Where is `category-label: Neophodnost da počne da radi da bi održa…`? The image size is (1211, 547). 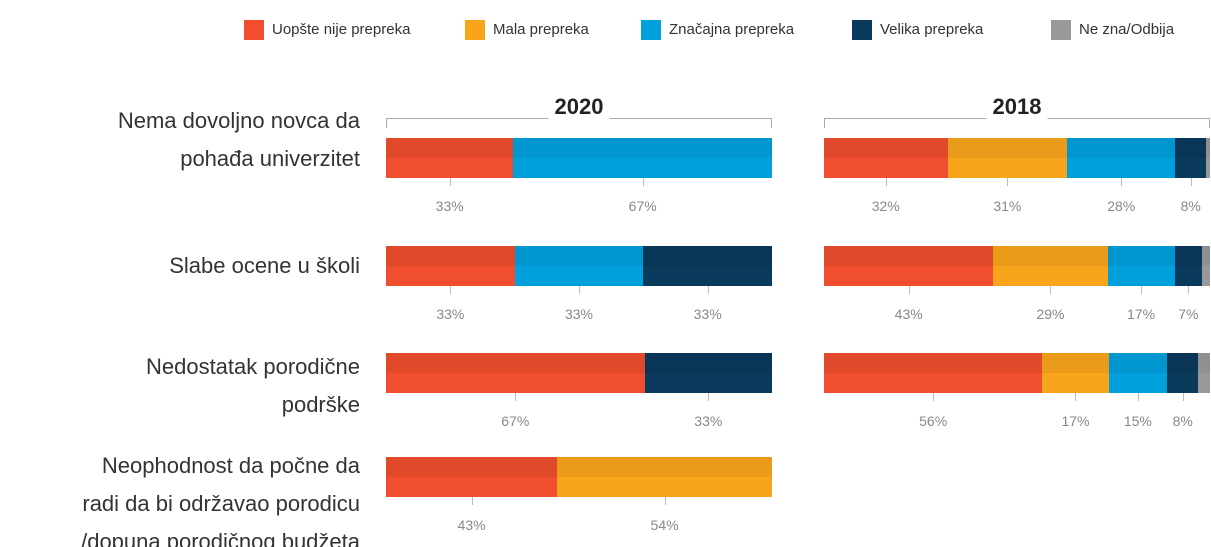
category-label: Neophodnost da počne da radi da bi održa… is located at coordinates (220, 500).